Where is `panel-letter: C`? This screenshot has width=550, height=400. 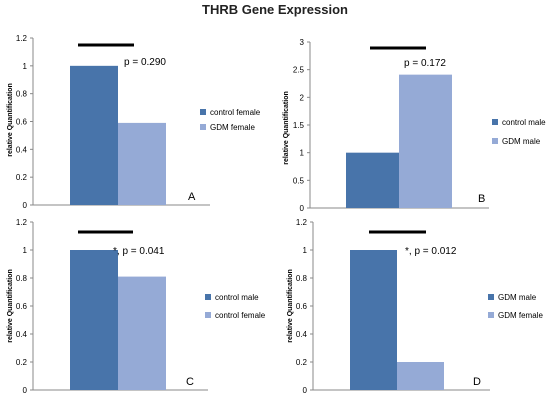
panel-letter: C is located at coordinates (190, 382).